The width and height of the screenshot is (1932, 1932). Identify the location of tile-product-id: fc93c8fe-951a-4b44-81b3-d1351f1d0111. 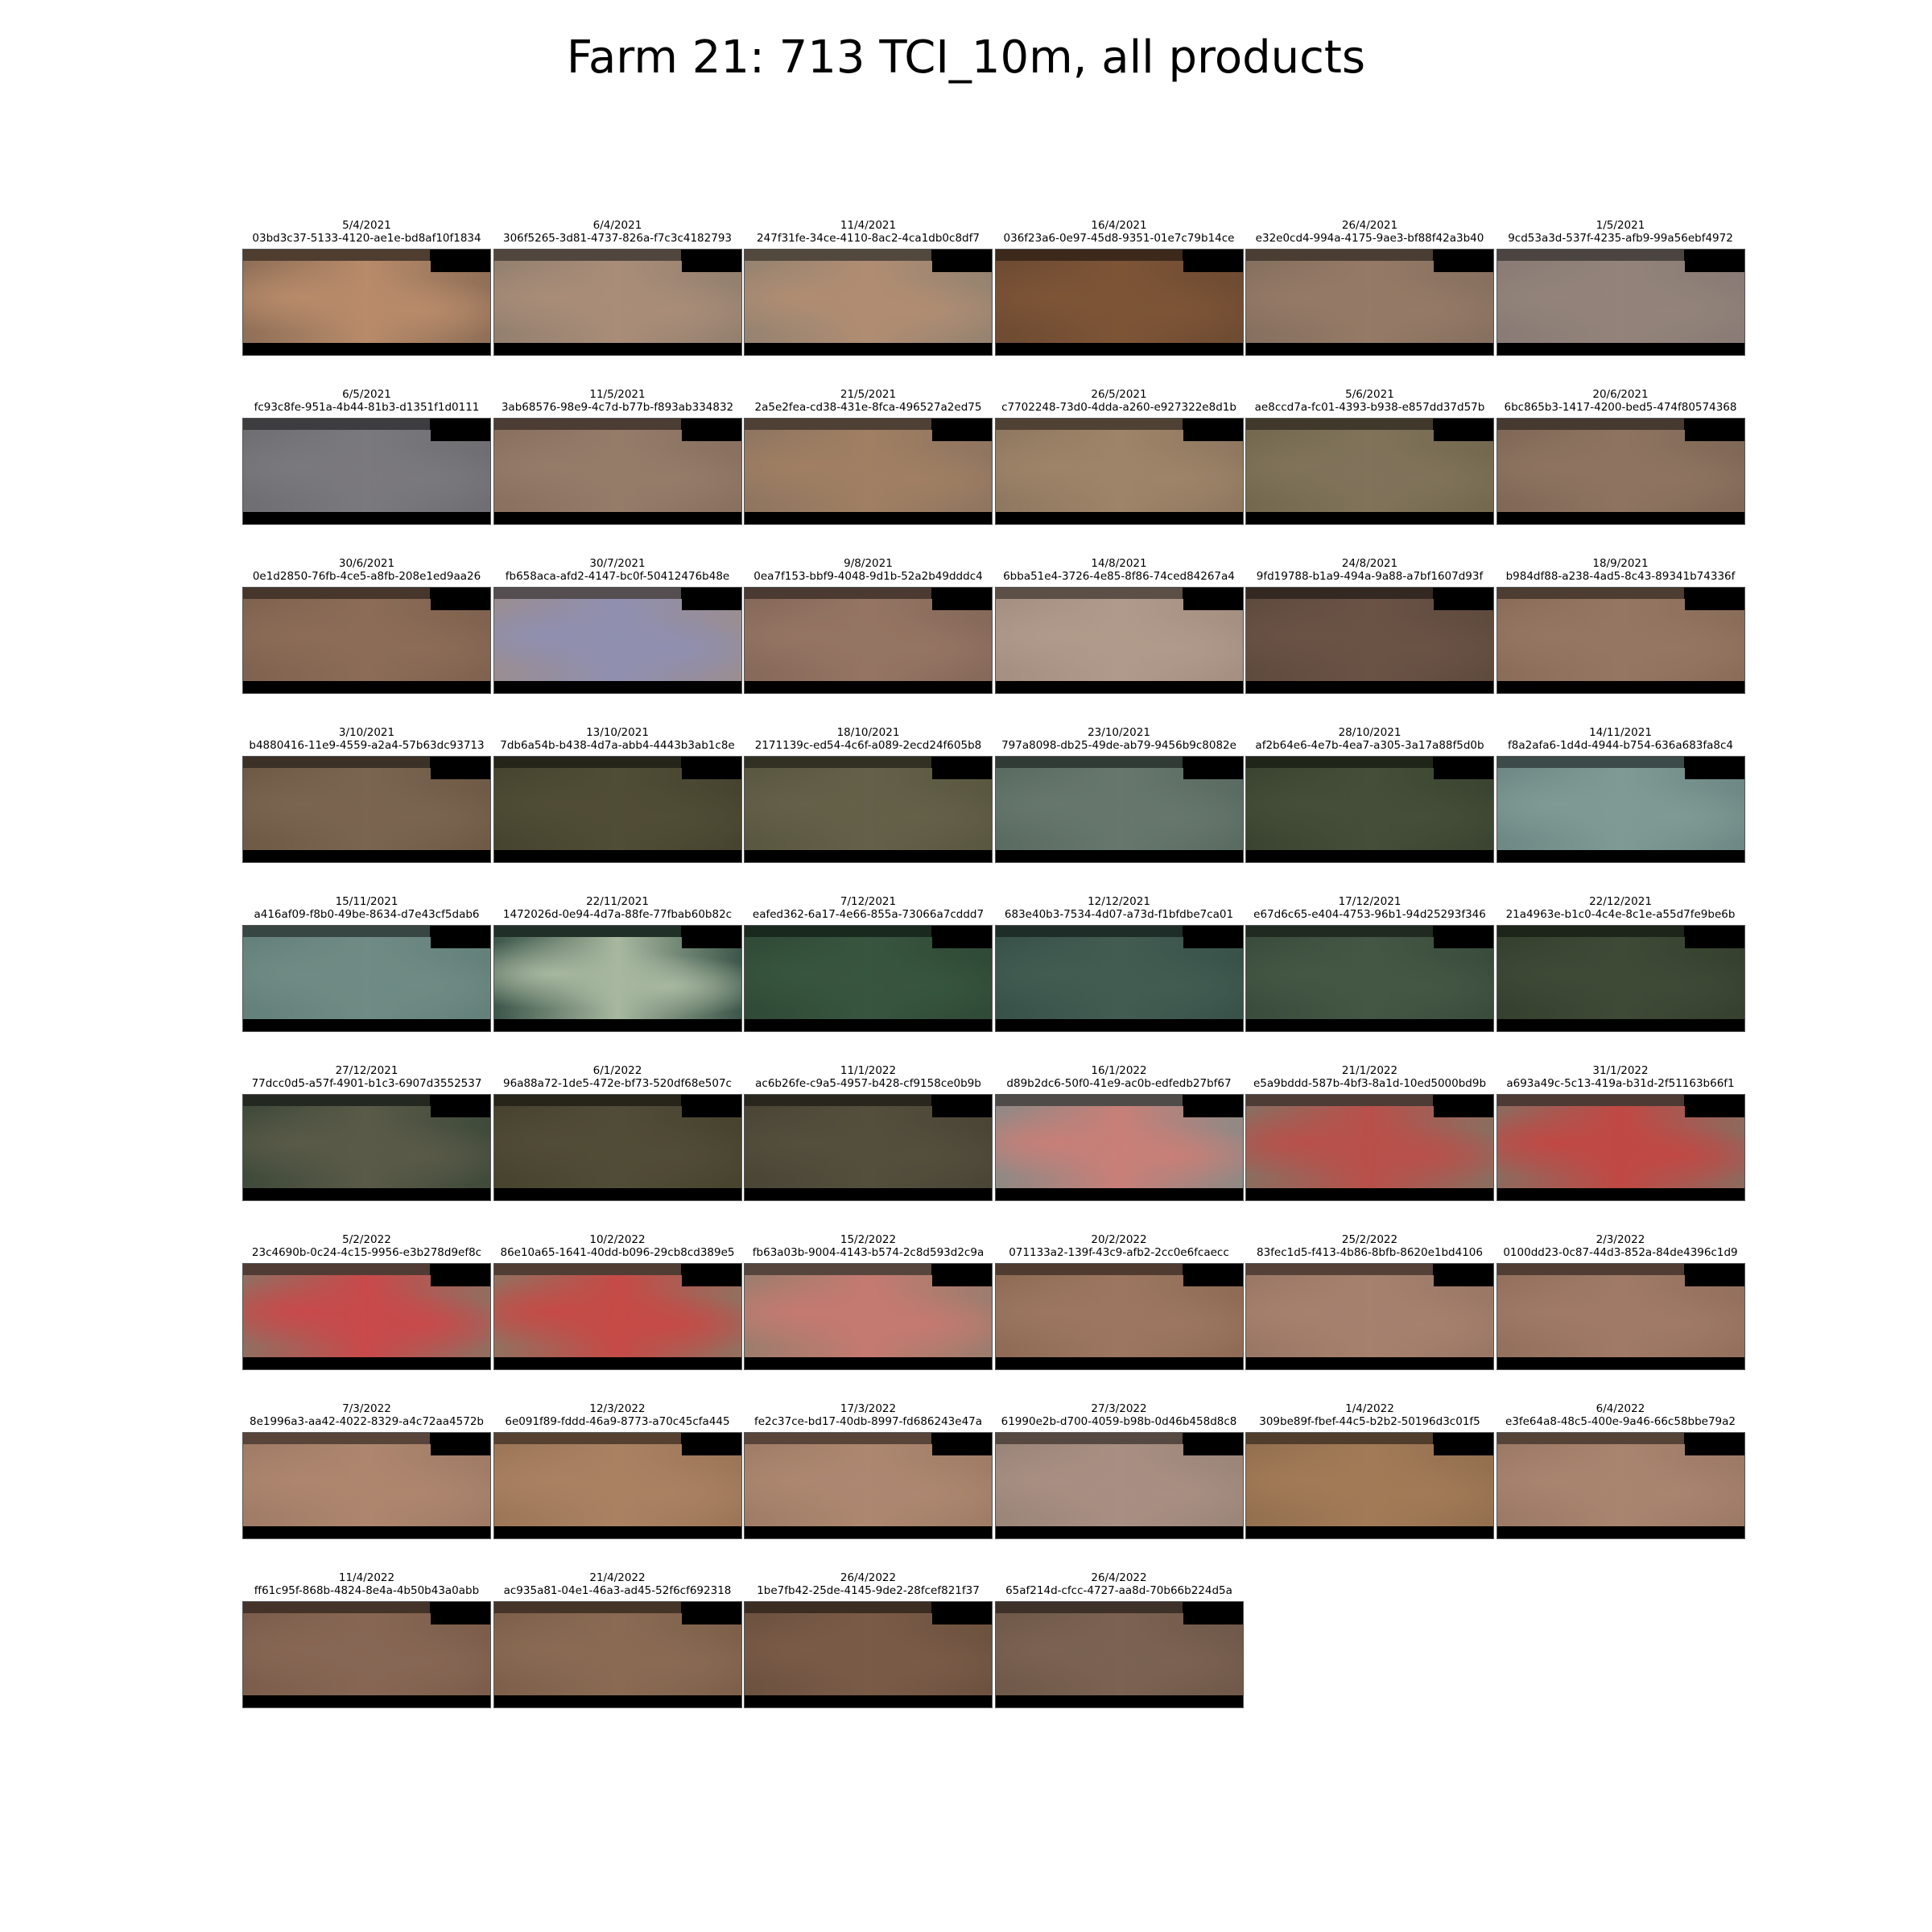
(367, 407).